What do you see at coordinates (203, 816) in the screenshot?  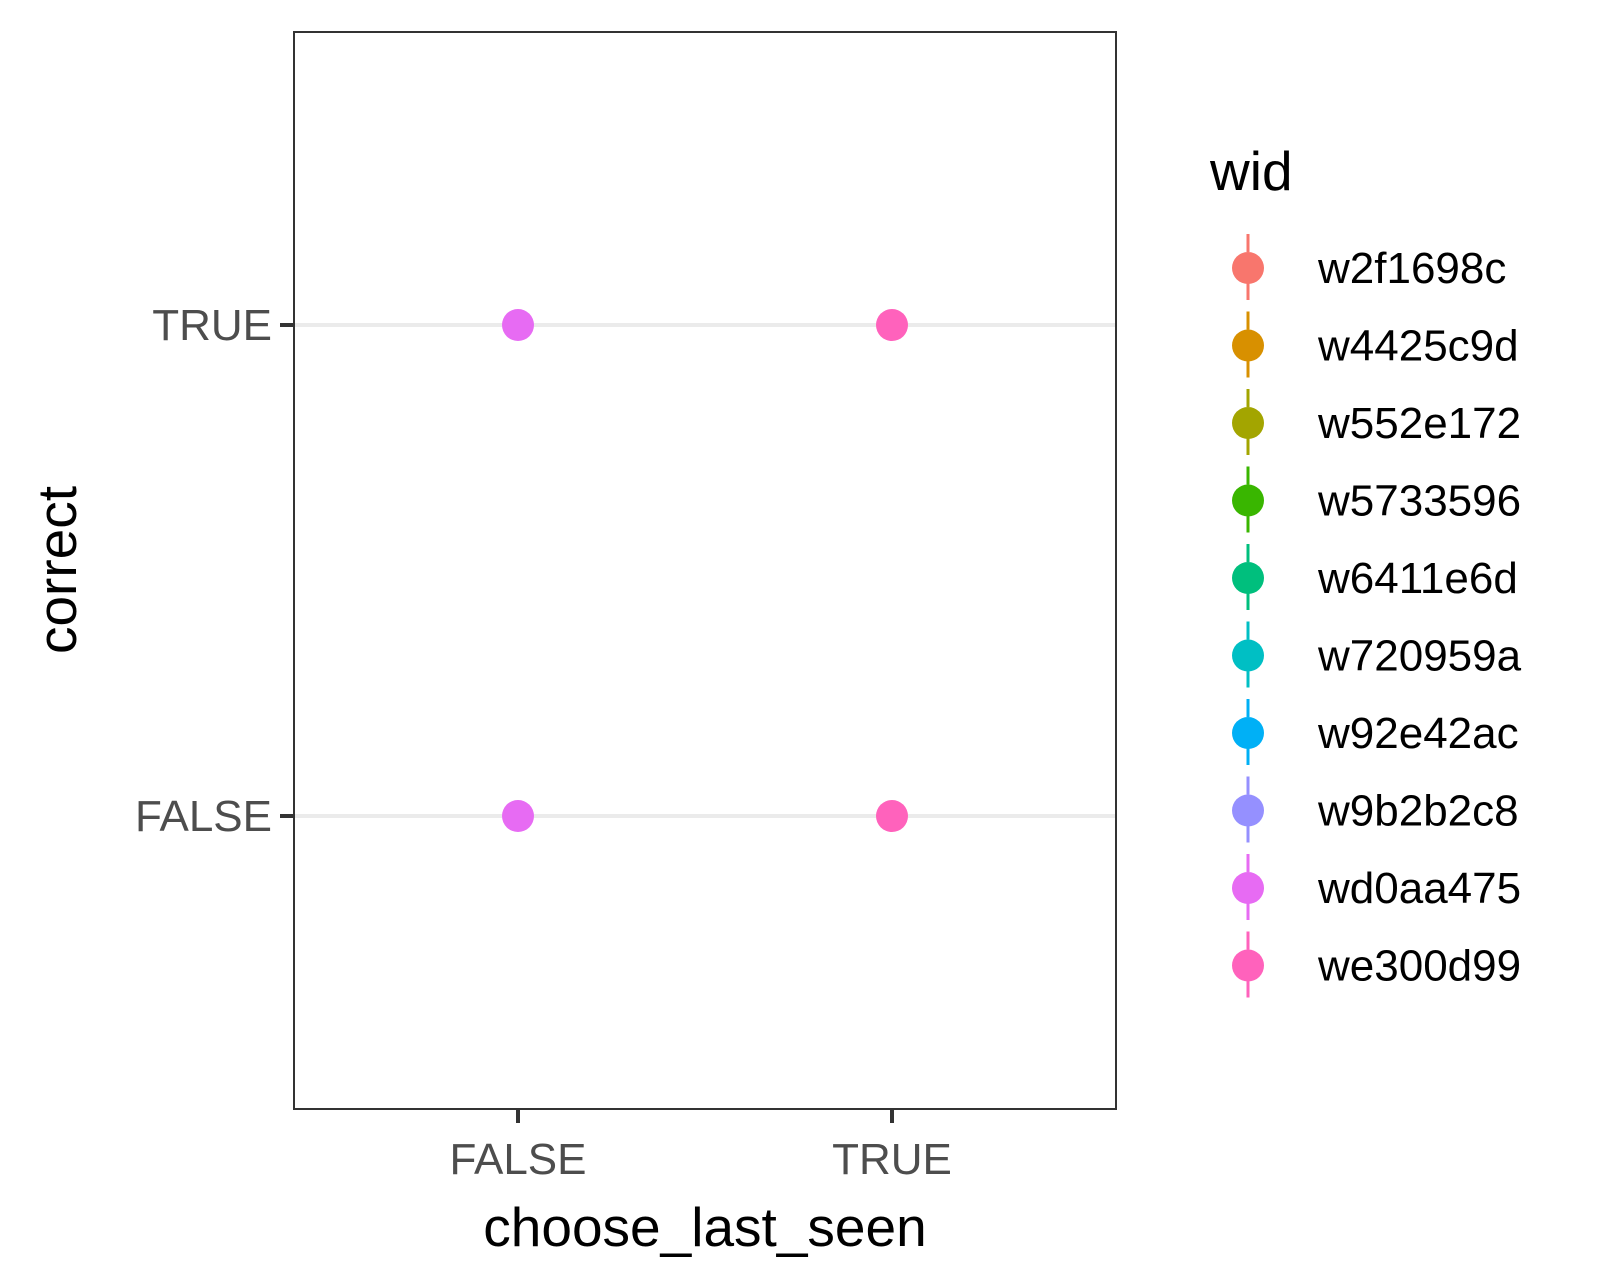 I see `y-tick-label-false: FALSE` at bounding box center [203, 816].